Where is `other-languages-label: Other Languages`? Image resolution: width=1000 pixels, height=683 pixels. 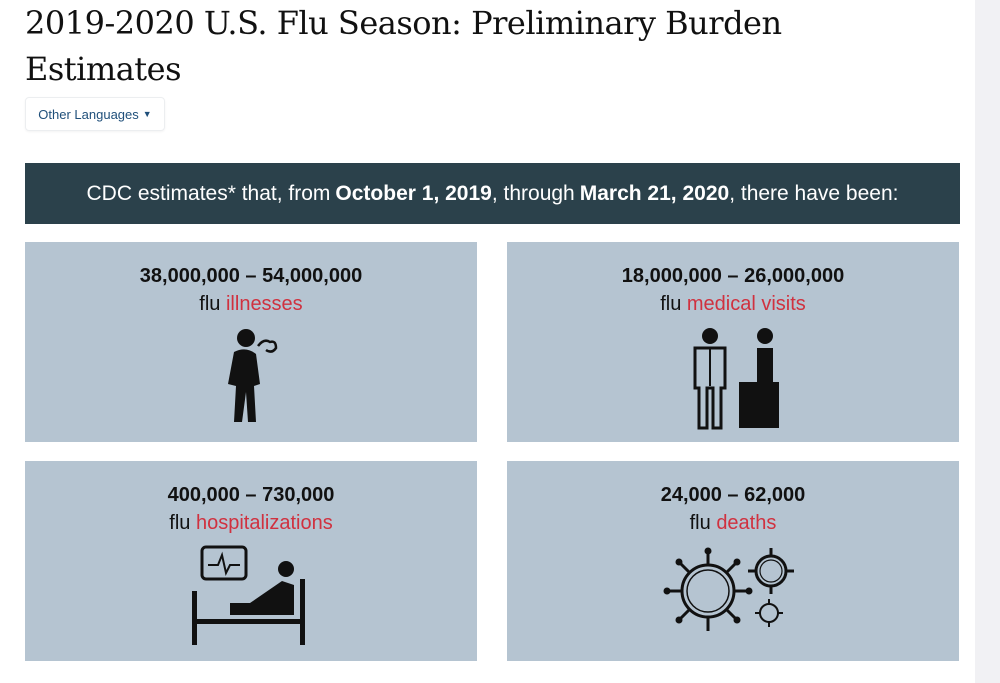 other-languages-label: Other Languages is located at coordinates (88, 114).